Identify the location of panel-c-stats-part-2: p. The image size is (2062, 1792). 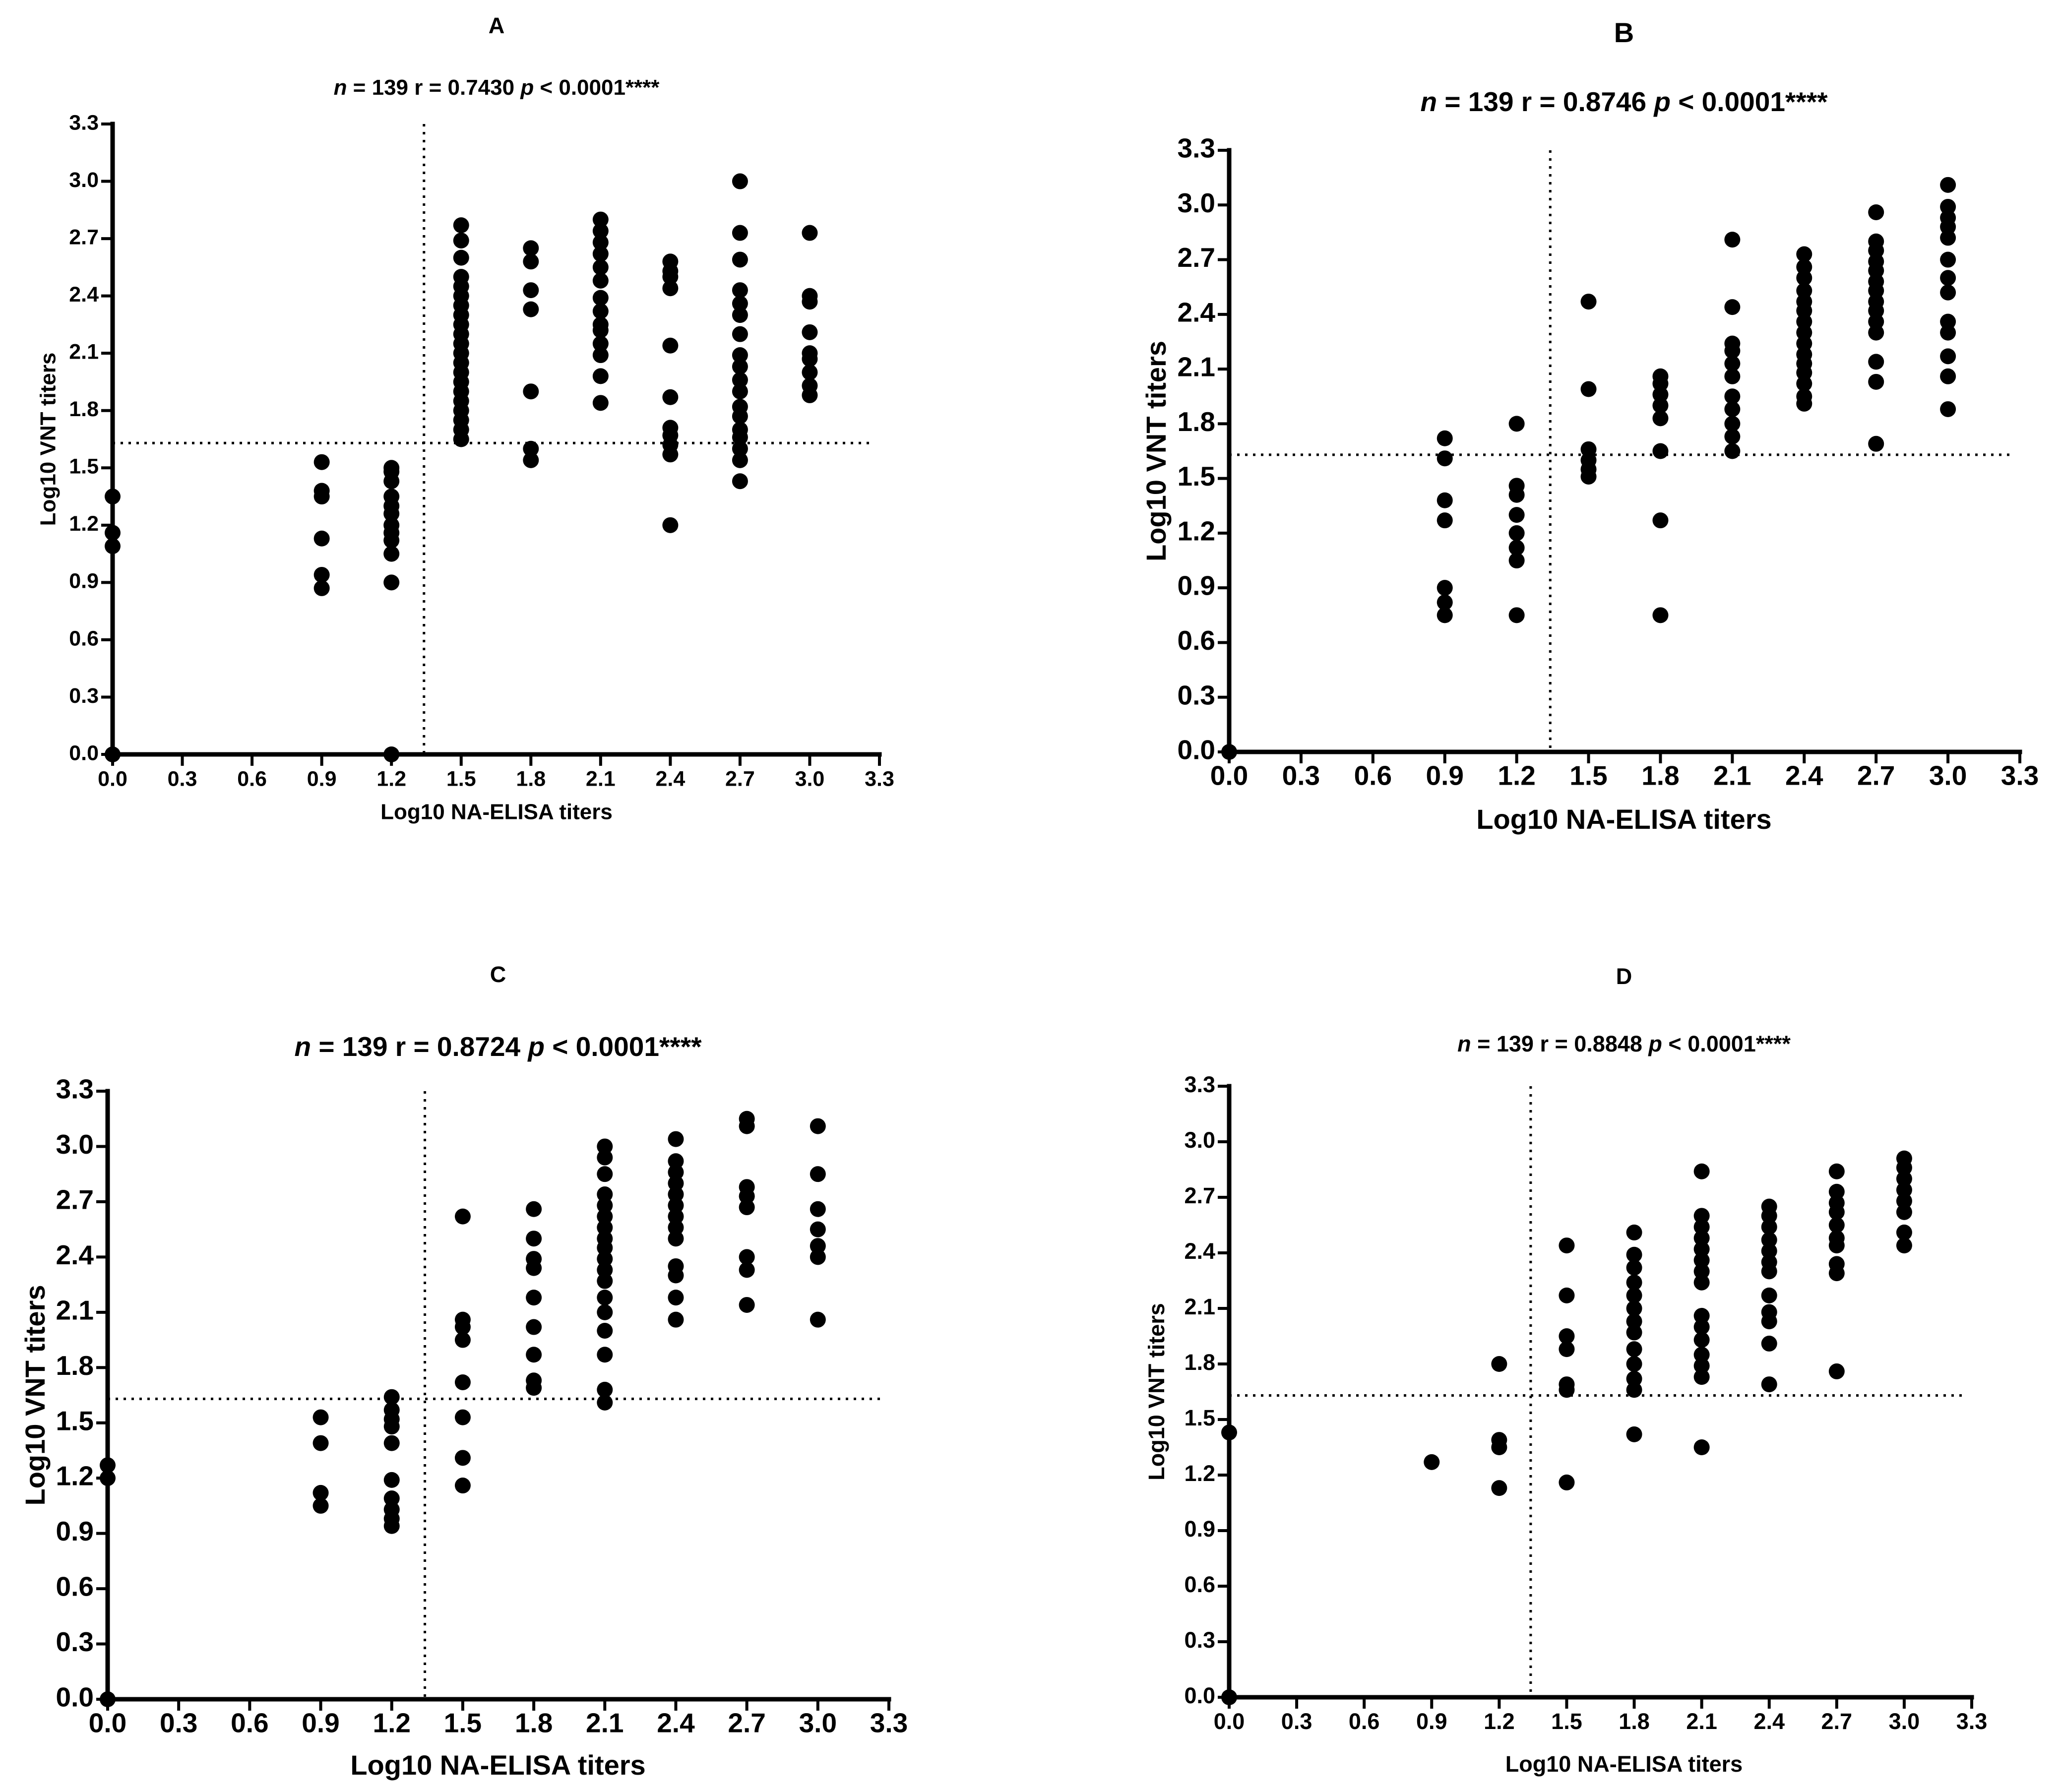
(536, 1046).